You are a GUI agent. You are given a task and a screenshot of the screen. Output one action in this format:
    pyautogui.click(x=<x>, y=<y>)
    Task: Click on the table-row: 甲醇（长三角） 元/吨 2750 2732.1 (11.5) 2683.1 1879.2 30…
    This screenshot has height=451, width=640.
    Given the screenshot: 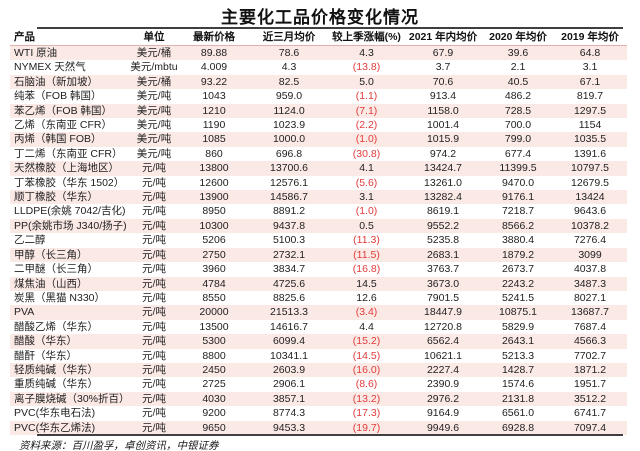 What is the action you would take?
    pyautogui.click(x=318, y=255)
    